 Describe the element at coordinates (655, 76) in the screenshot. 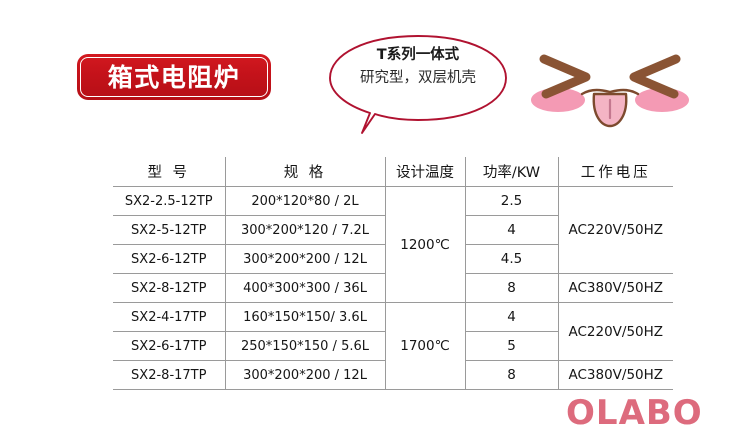

I see `angry-eye-left-icon` at that location.